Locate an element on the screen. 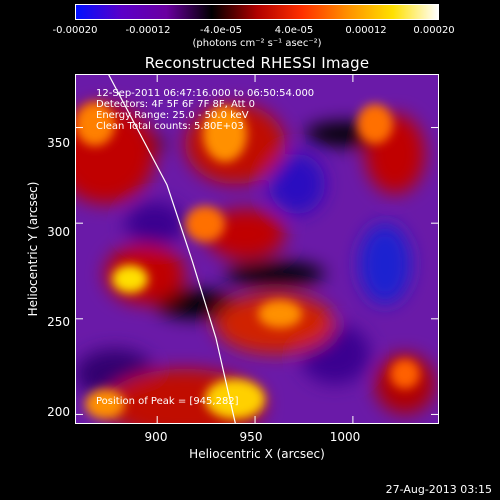  plot-timestamp: 27-Aug-2013 03:15 is located at coordinates (438, 489).